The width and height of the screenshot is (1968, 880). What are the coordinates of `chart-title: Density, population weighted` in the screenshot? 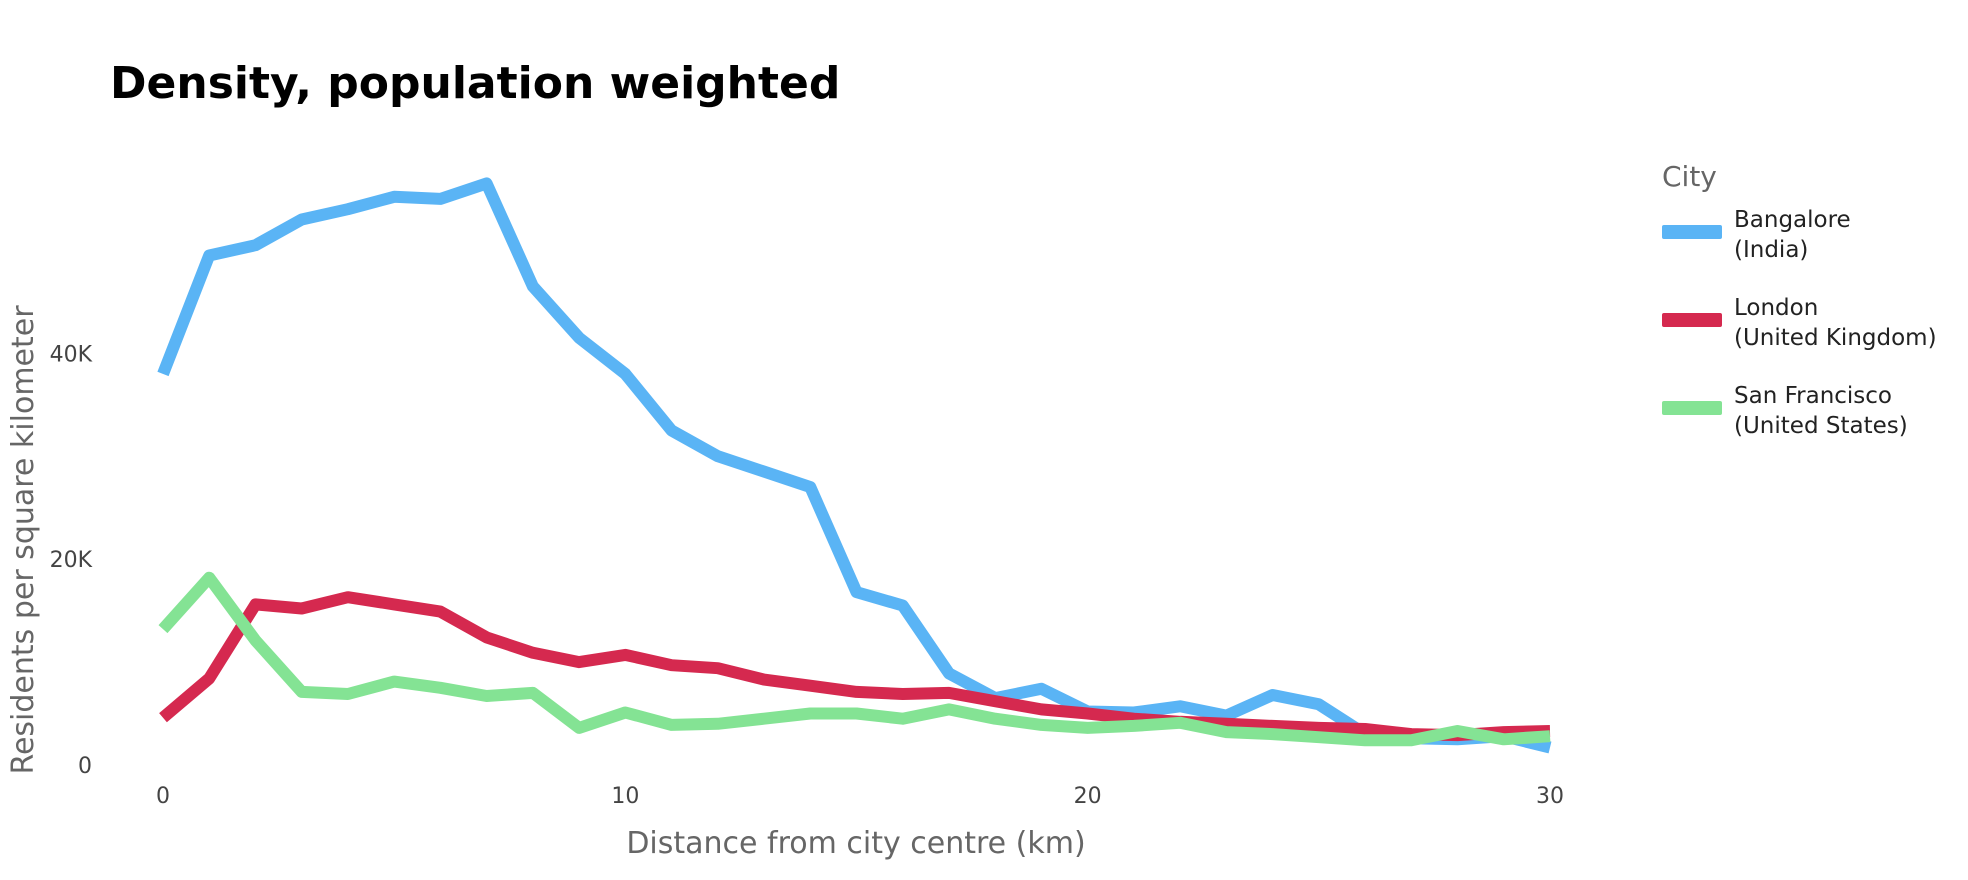 It's located at (475, 83).